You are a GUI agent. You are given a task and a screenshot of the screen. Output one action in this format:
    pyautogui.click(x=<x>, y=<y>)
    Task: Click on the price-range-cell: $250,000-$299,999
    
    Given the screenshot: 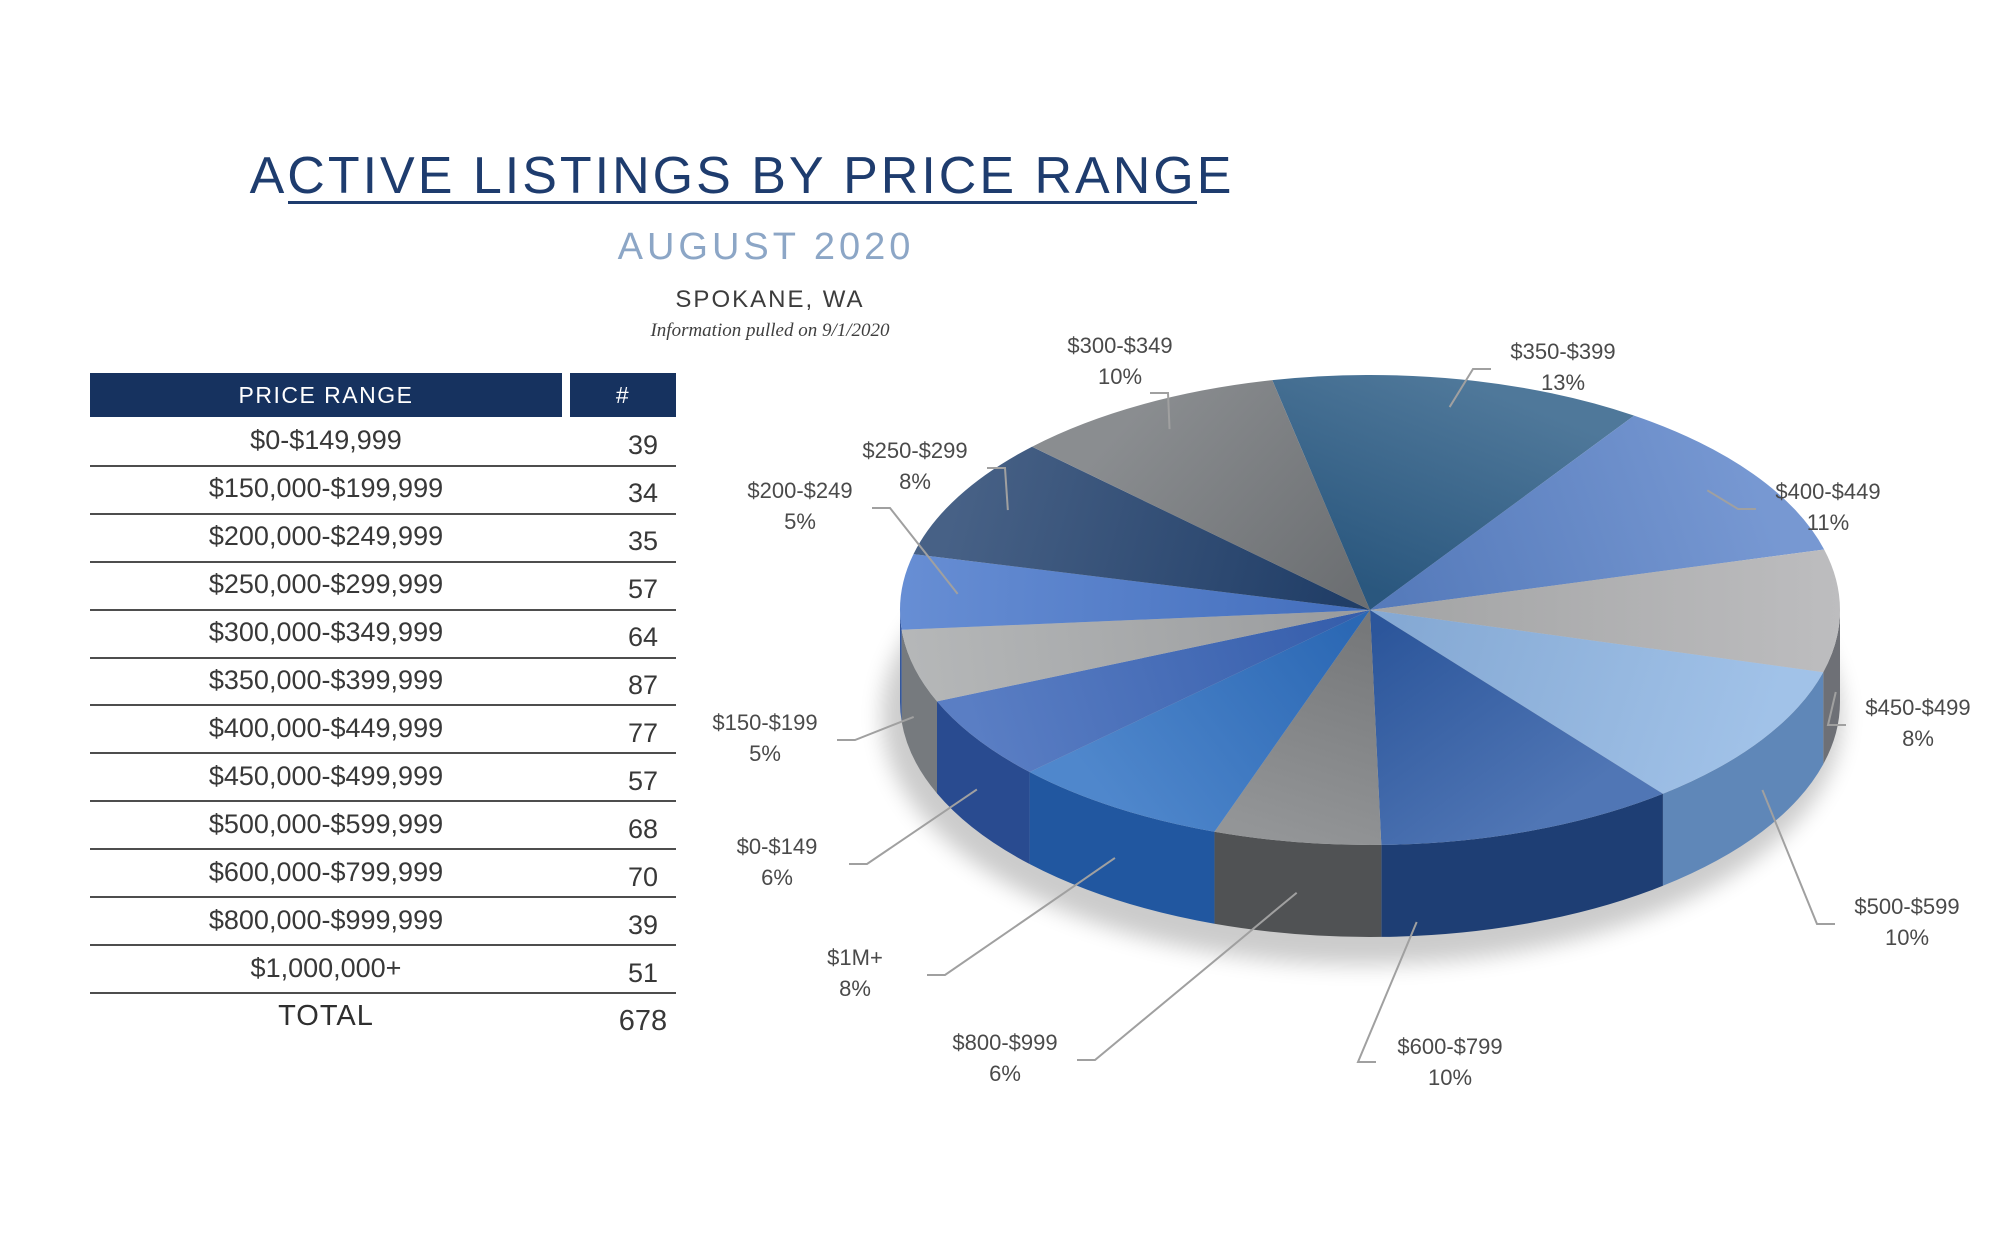 What is the action you would take?
    pyautogui.click(x=326, y=584)
    